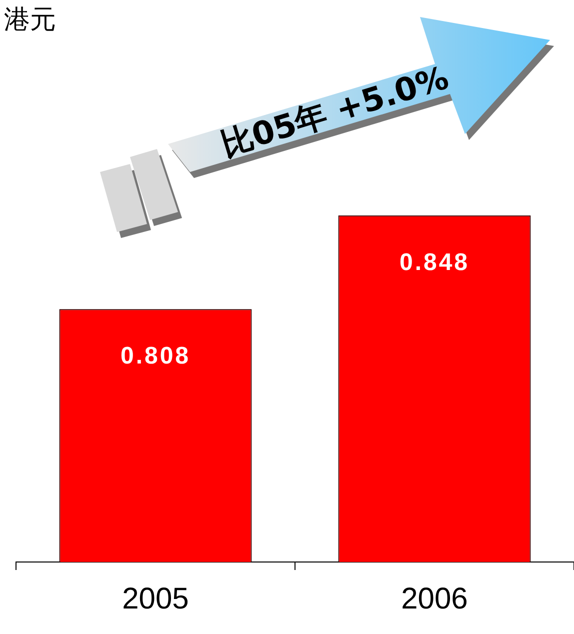  I want to click on annotation: 比05年 +5.0%, so click(335, 112).